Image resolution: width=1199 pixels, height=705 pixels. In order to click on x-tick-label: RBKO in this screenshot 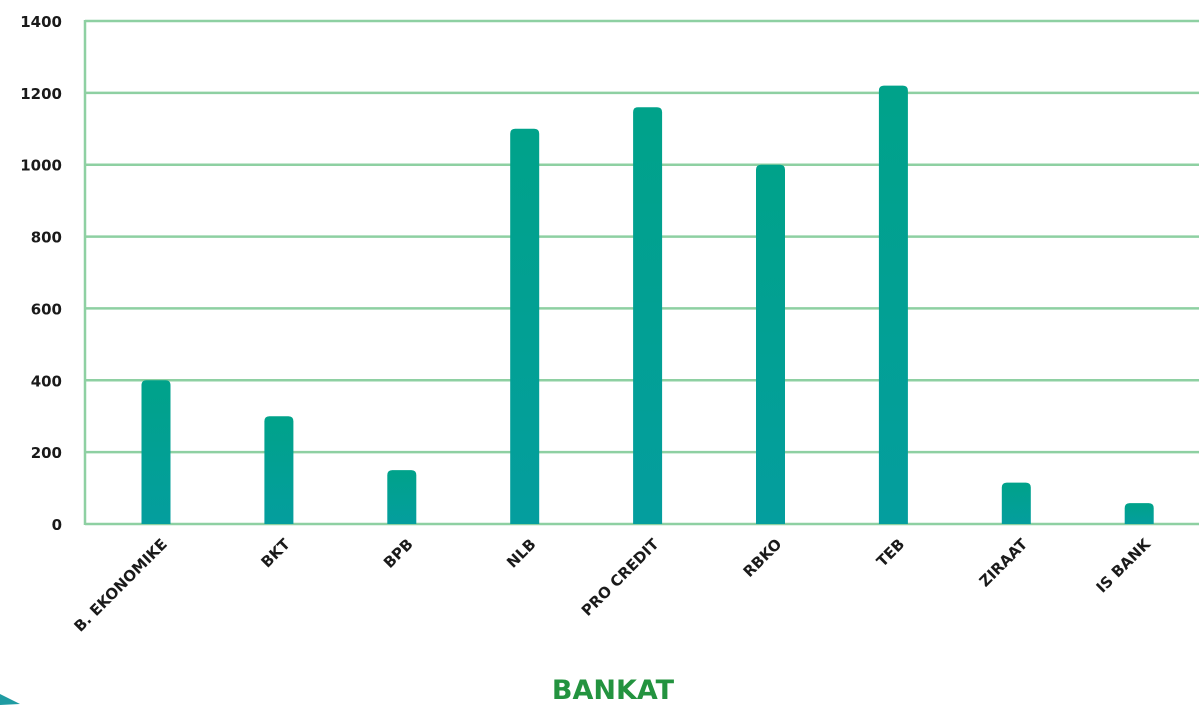, I will do `click(763, 558)`.